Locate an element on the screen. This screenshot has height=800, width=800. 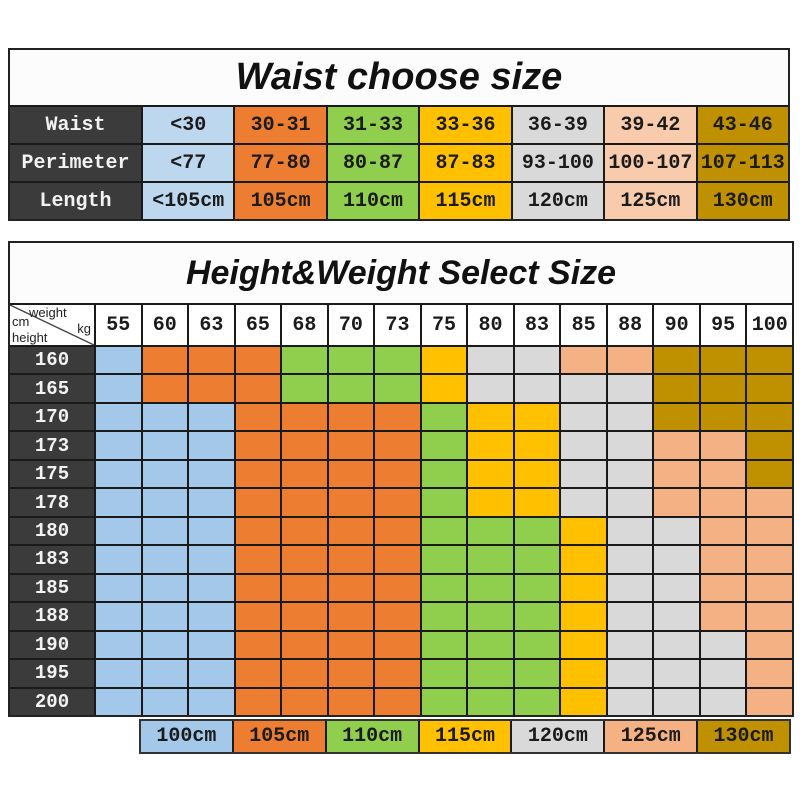
corner-kg-label: kg is located at coordinates (84, 328).